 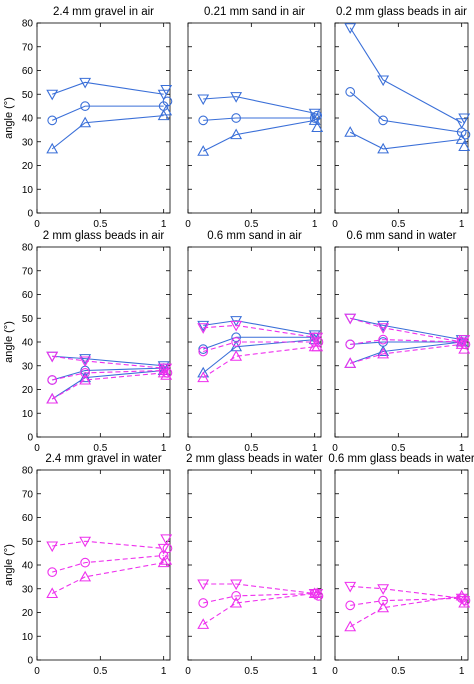 What do you see at coordinates (28, 119) in the screenshot?
I see `y-tick-label: 40` at bounding box center [28, 119].